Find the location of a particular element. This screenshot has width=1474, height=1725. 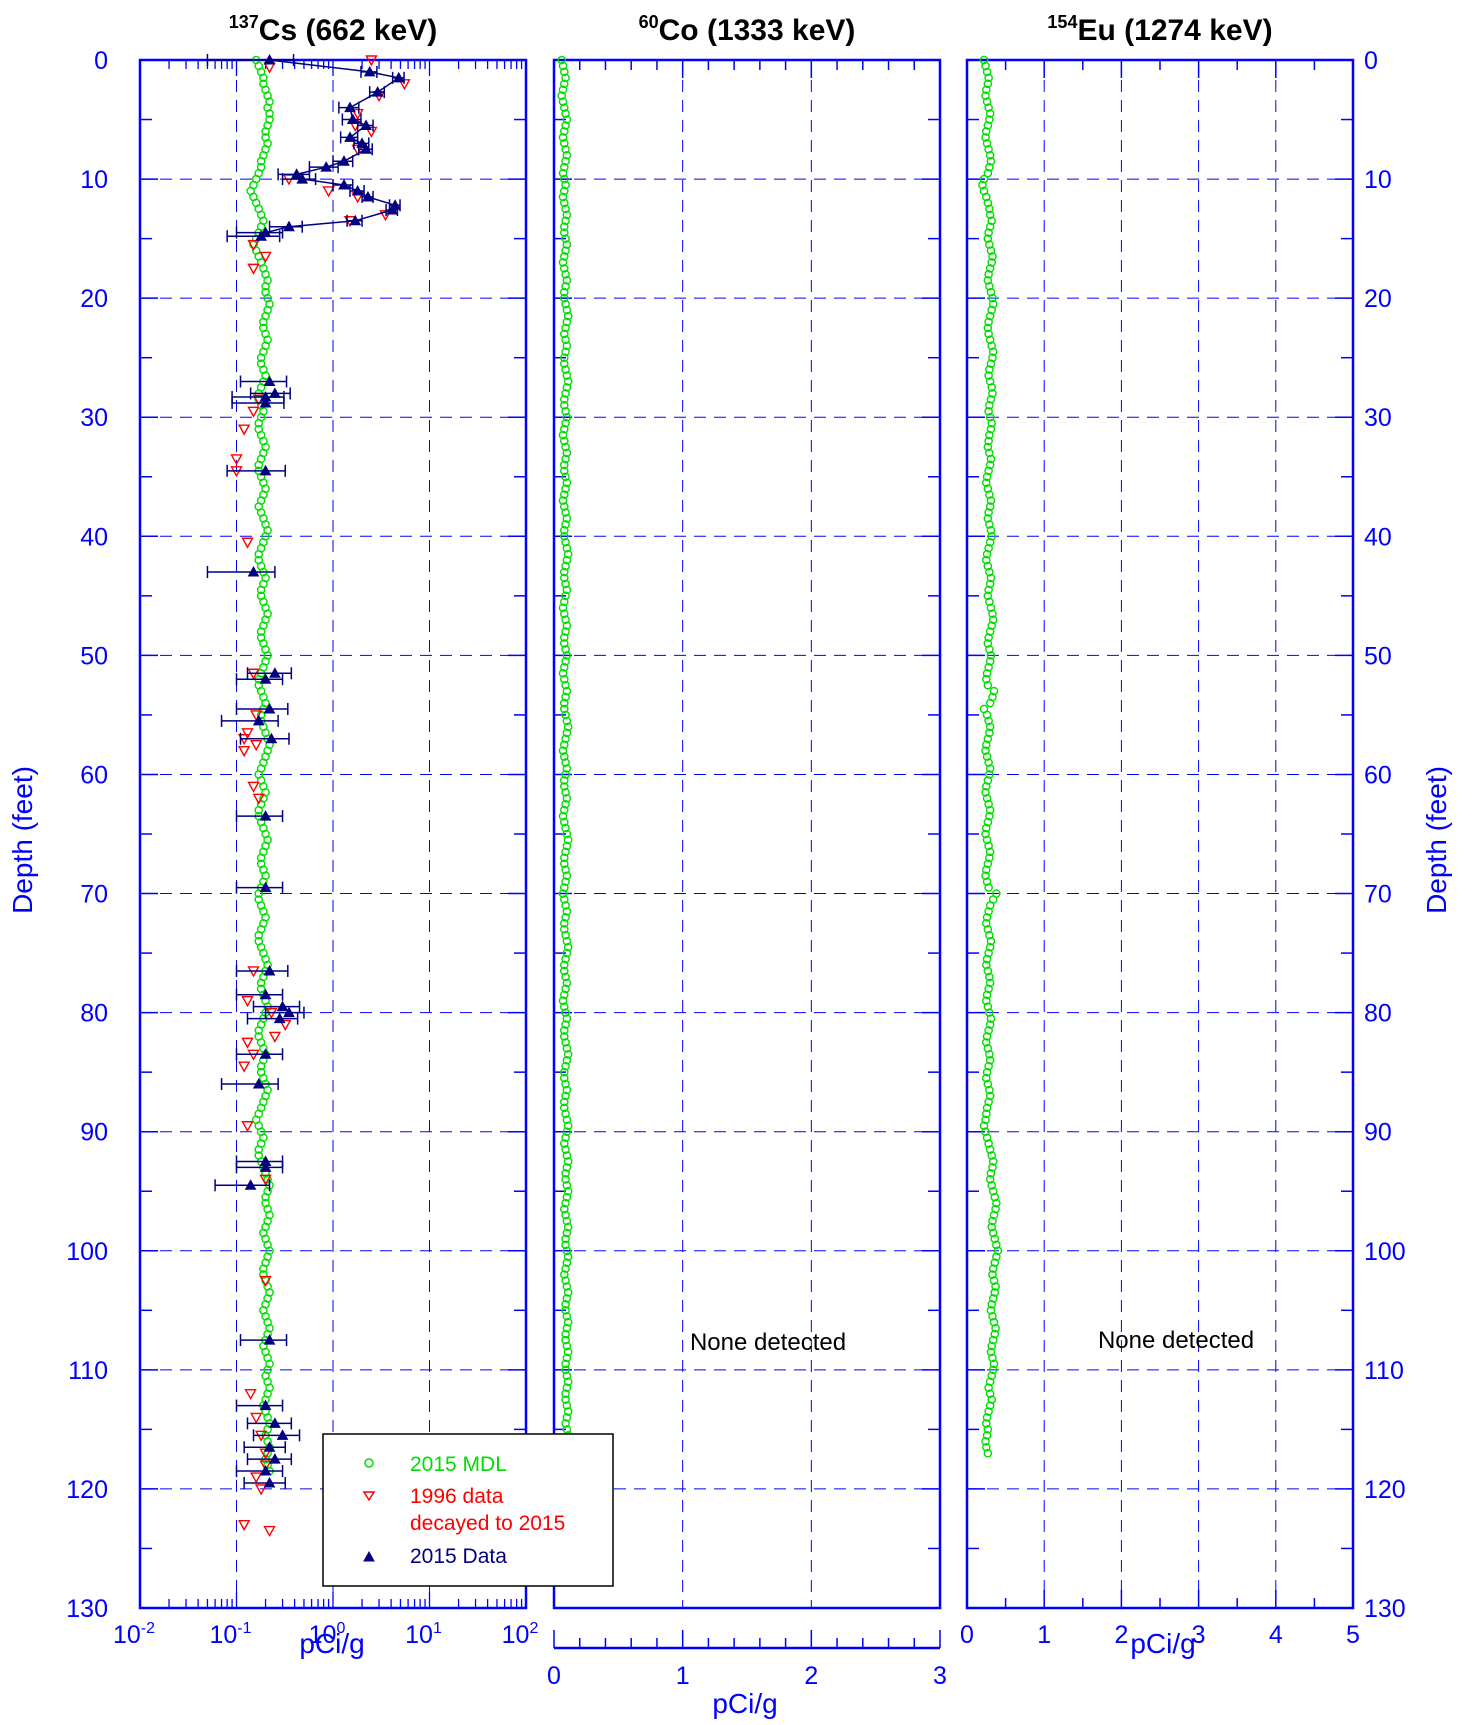

cs137-2015-line is located at coordinates (330, 148).